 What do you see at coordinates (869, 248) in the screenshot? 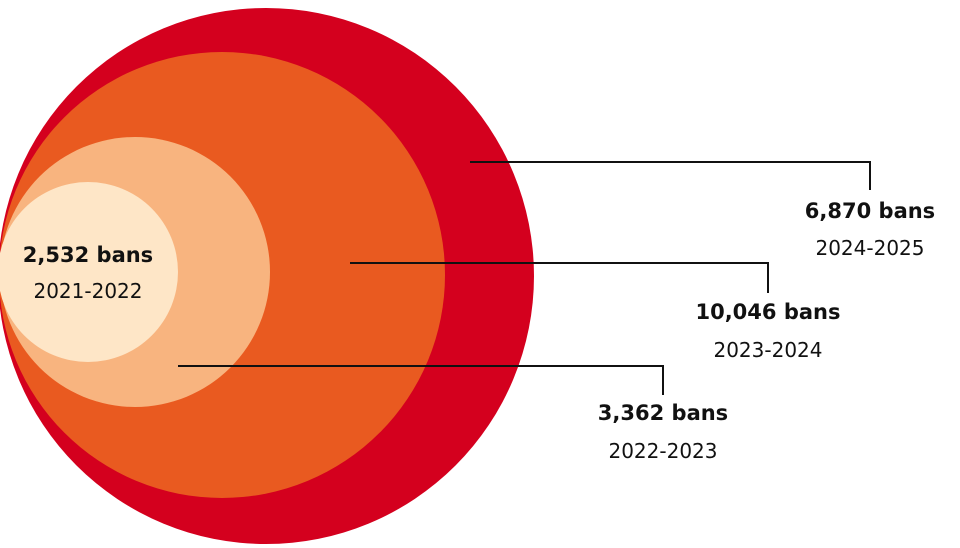
I see `period-label-2024-2025: 2024-2025` at bounding box center [869, 248].